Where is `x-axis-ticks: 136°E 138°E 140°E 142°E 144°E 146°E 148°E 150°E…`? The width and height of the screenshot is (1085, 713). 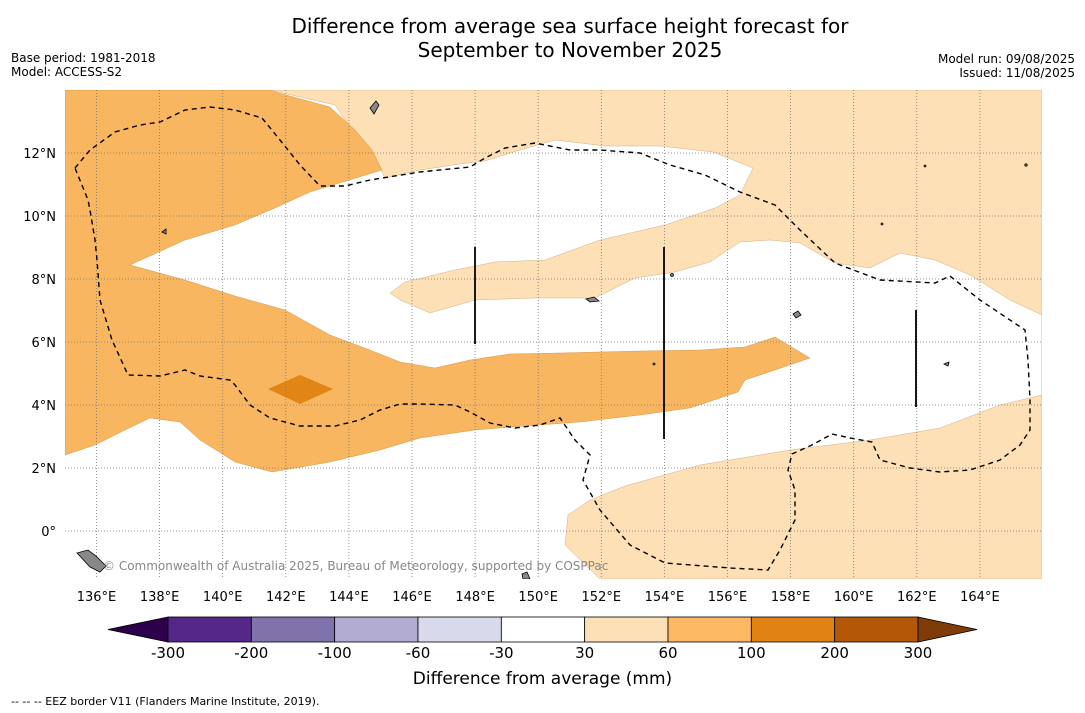 x-axis-ticks: 136°E 138°E 140°E 142°E 144°E 146°E 148°E 150°E… is located at coordinates (538, 597).